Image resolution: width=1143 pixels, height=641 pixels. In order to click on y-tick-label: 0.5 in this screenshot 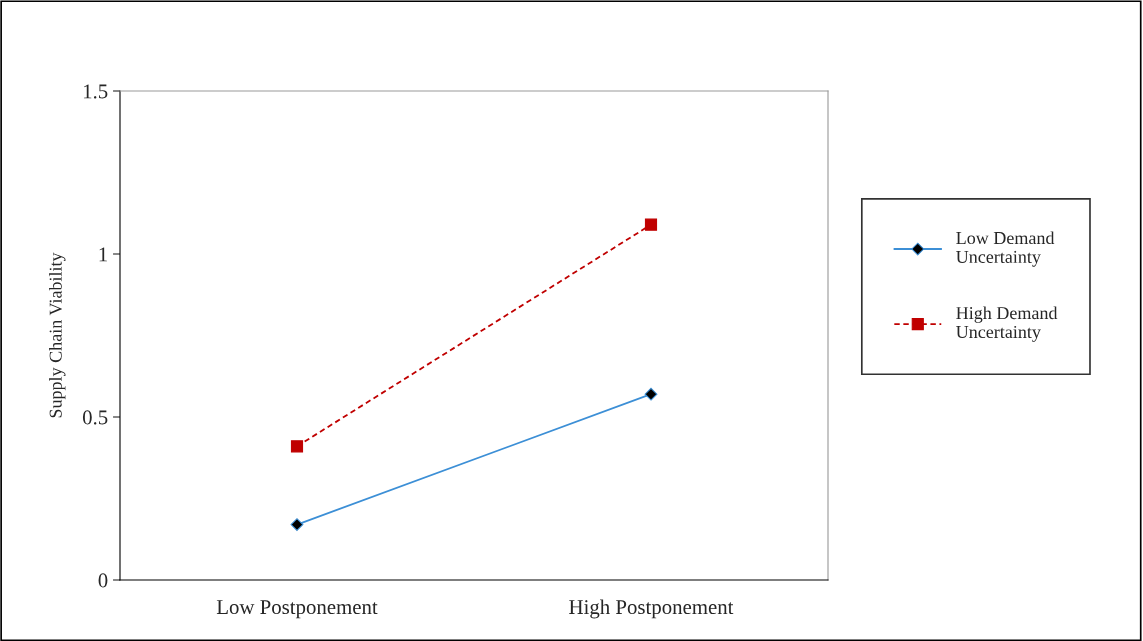, I will do `click(95, 417)`.